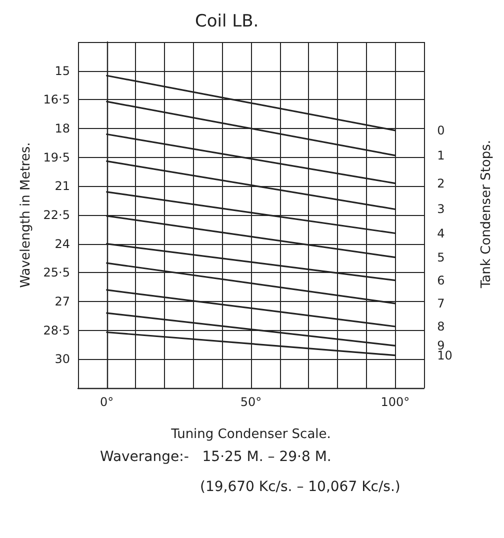  What do you see at coordinates (62, 359) in the screenshot?
I see `y-tick-label: 30` at bounding box center [62, 359].